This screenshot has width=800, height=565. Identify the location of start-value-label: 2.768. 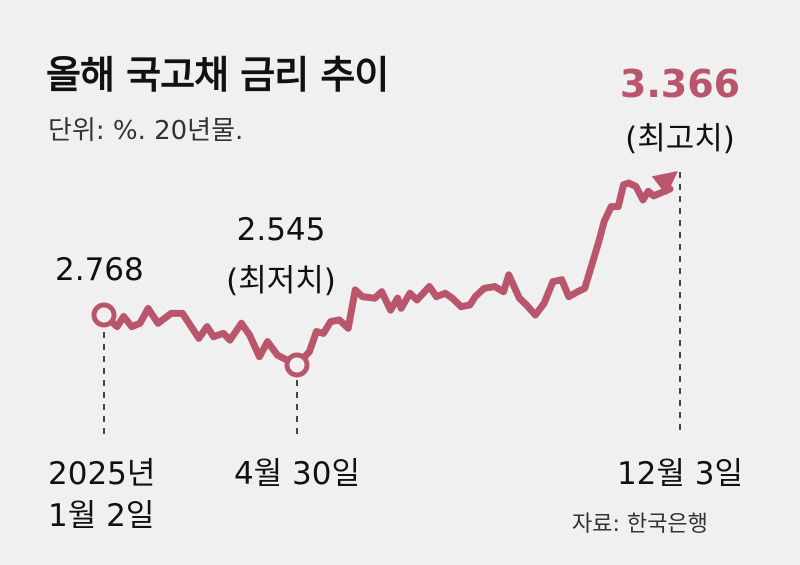
(99, 270).